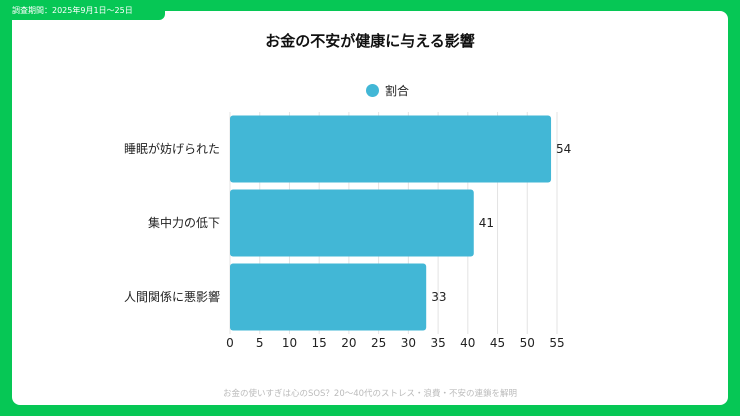 This screenshot has height=416, width=740. Describe the element at coordinates (408, 343) in the screenshot. I see `x-tick-label: 30` at that location.